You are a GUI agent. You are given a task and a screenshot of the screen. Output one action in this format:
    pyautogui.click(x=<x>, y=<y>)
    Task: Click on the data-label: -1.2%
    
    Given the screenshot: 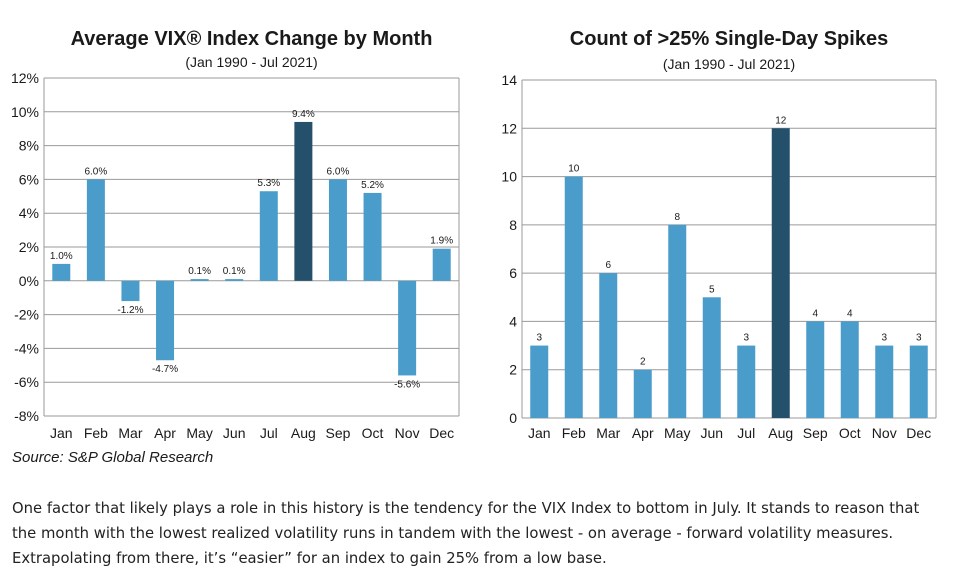 What is the action you would take?
    pyautogui.click(x=130, y=310)
    